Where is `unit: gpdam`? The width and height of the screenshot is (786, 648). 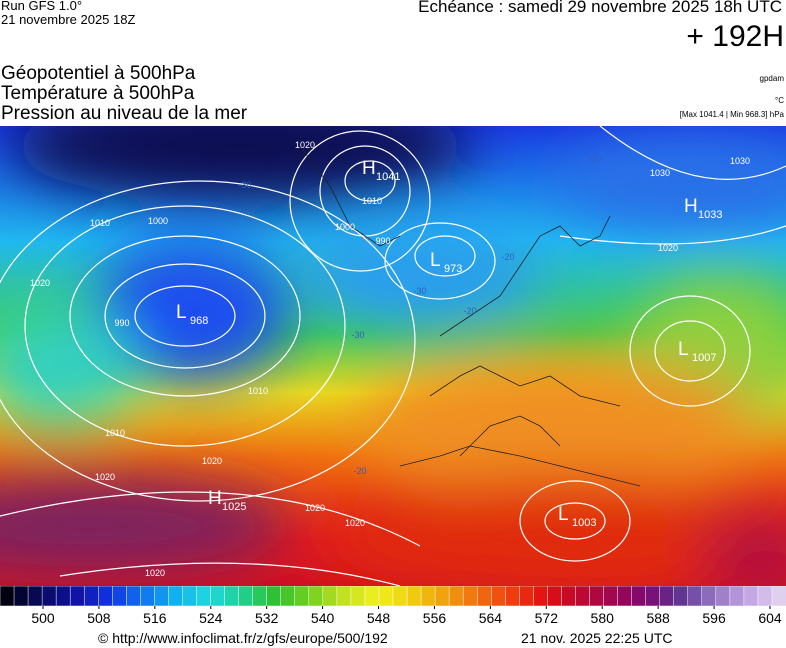 unit: gpdam is located at coordinates (771, 78).